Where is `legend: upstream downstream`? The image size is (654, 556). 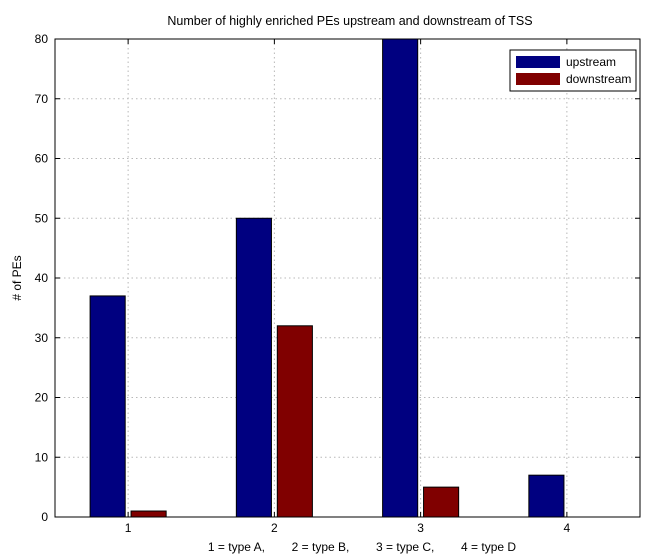 legend: upstream downstream is located at coordinates (573, 70).